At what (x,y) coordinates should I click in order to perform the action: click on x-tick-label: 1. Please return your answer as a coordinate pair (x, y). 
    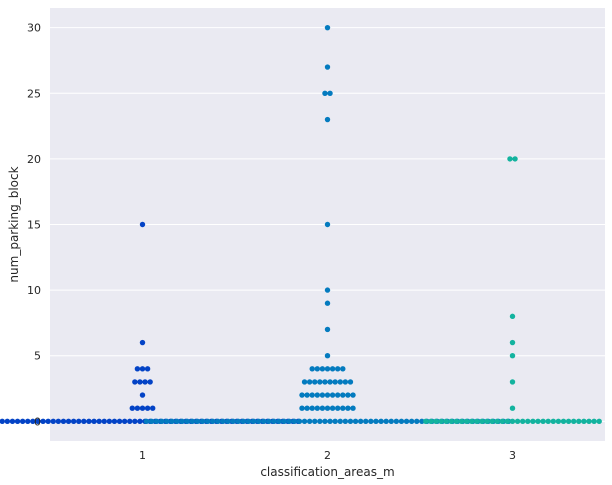
    Looking at the image, I should click on (142, 455).